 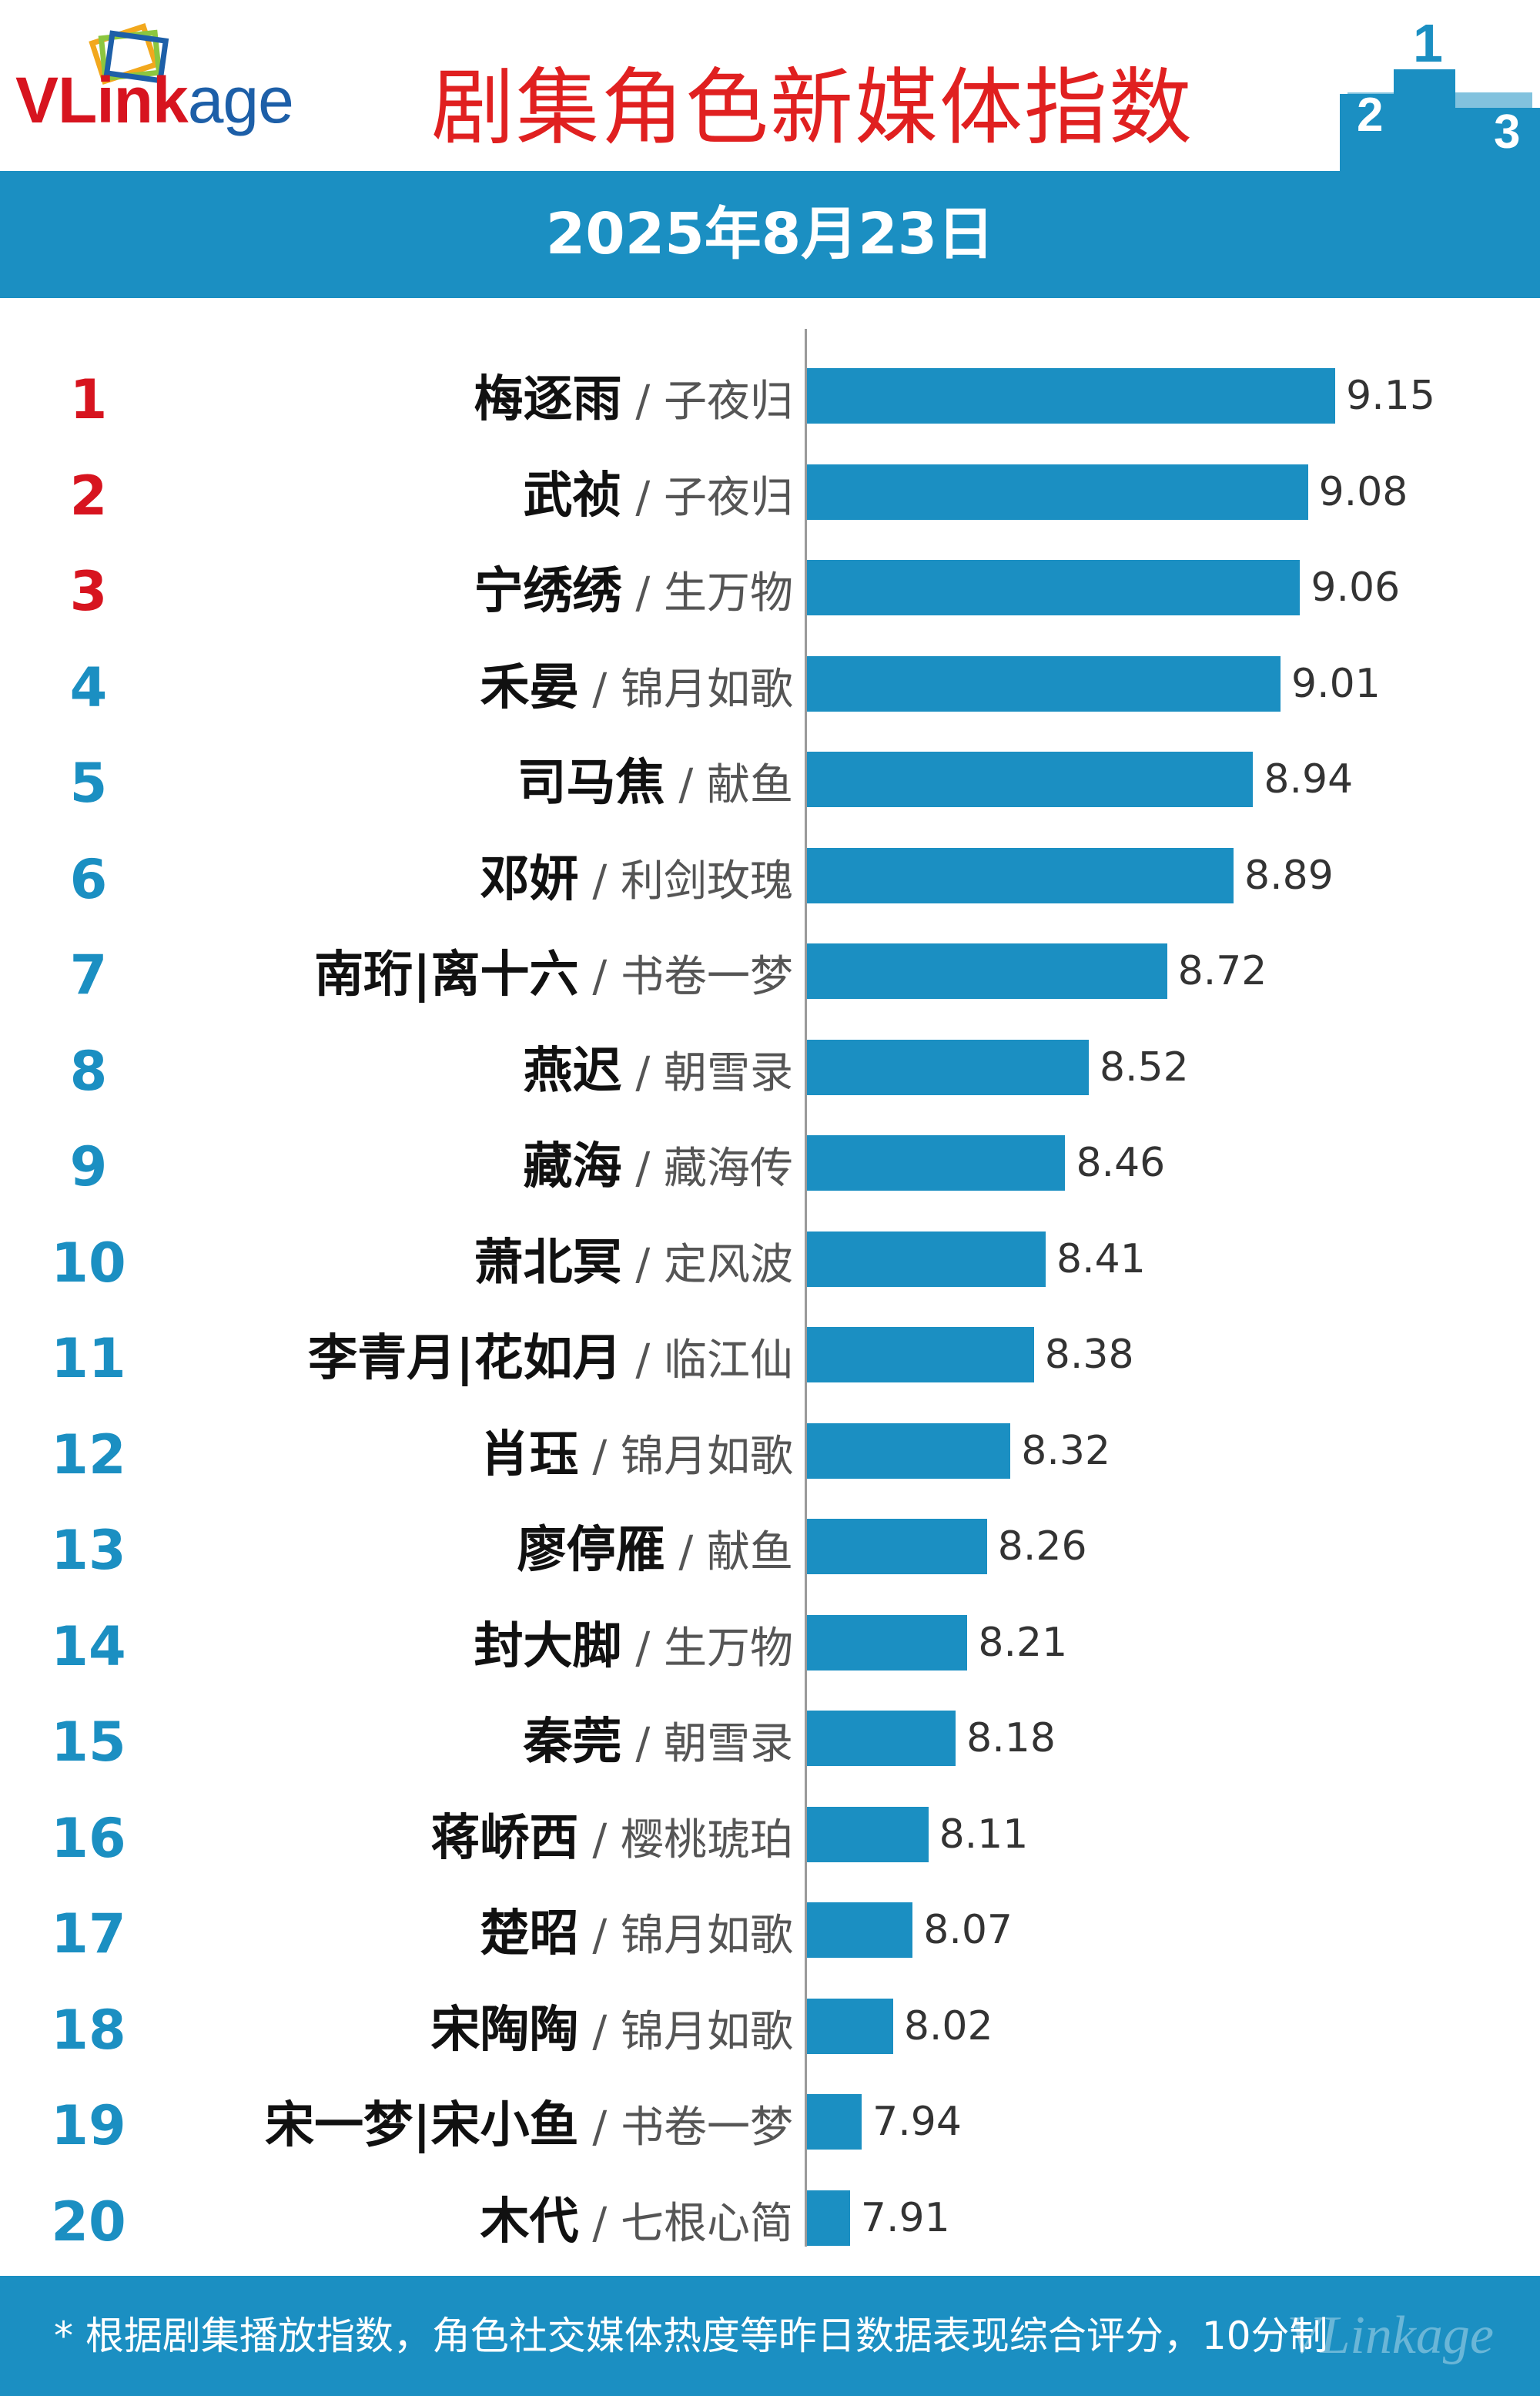 What do you see at coordinates (685, 1840) in the screenshot?
I see `drama-title: / 樱桃琥珀` at bounding box center [685, 1840].